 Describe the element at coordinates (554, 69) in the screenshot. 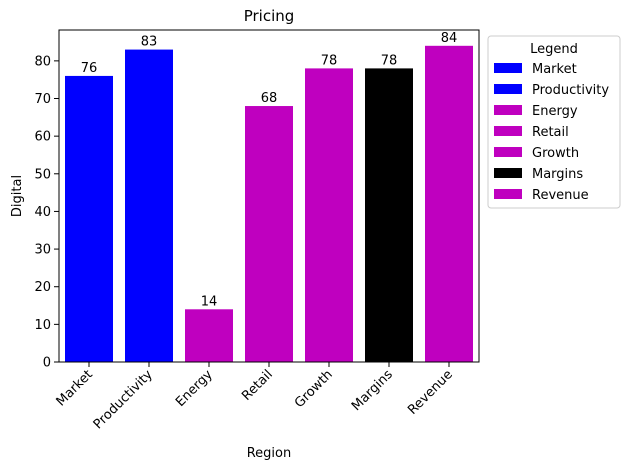

I see `legend-label: Market` at that location.